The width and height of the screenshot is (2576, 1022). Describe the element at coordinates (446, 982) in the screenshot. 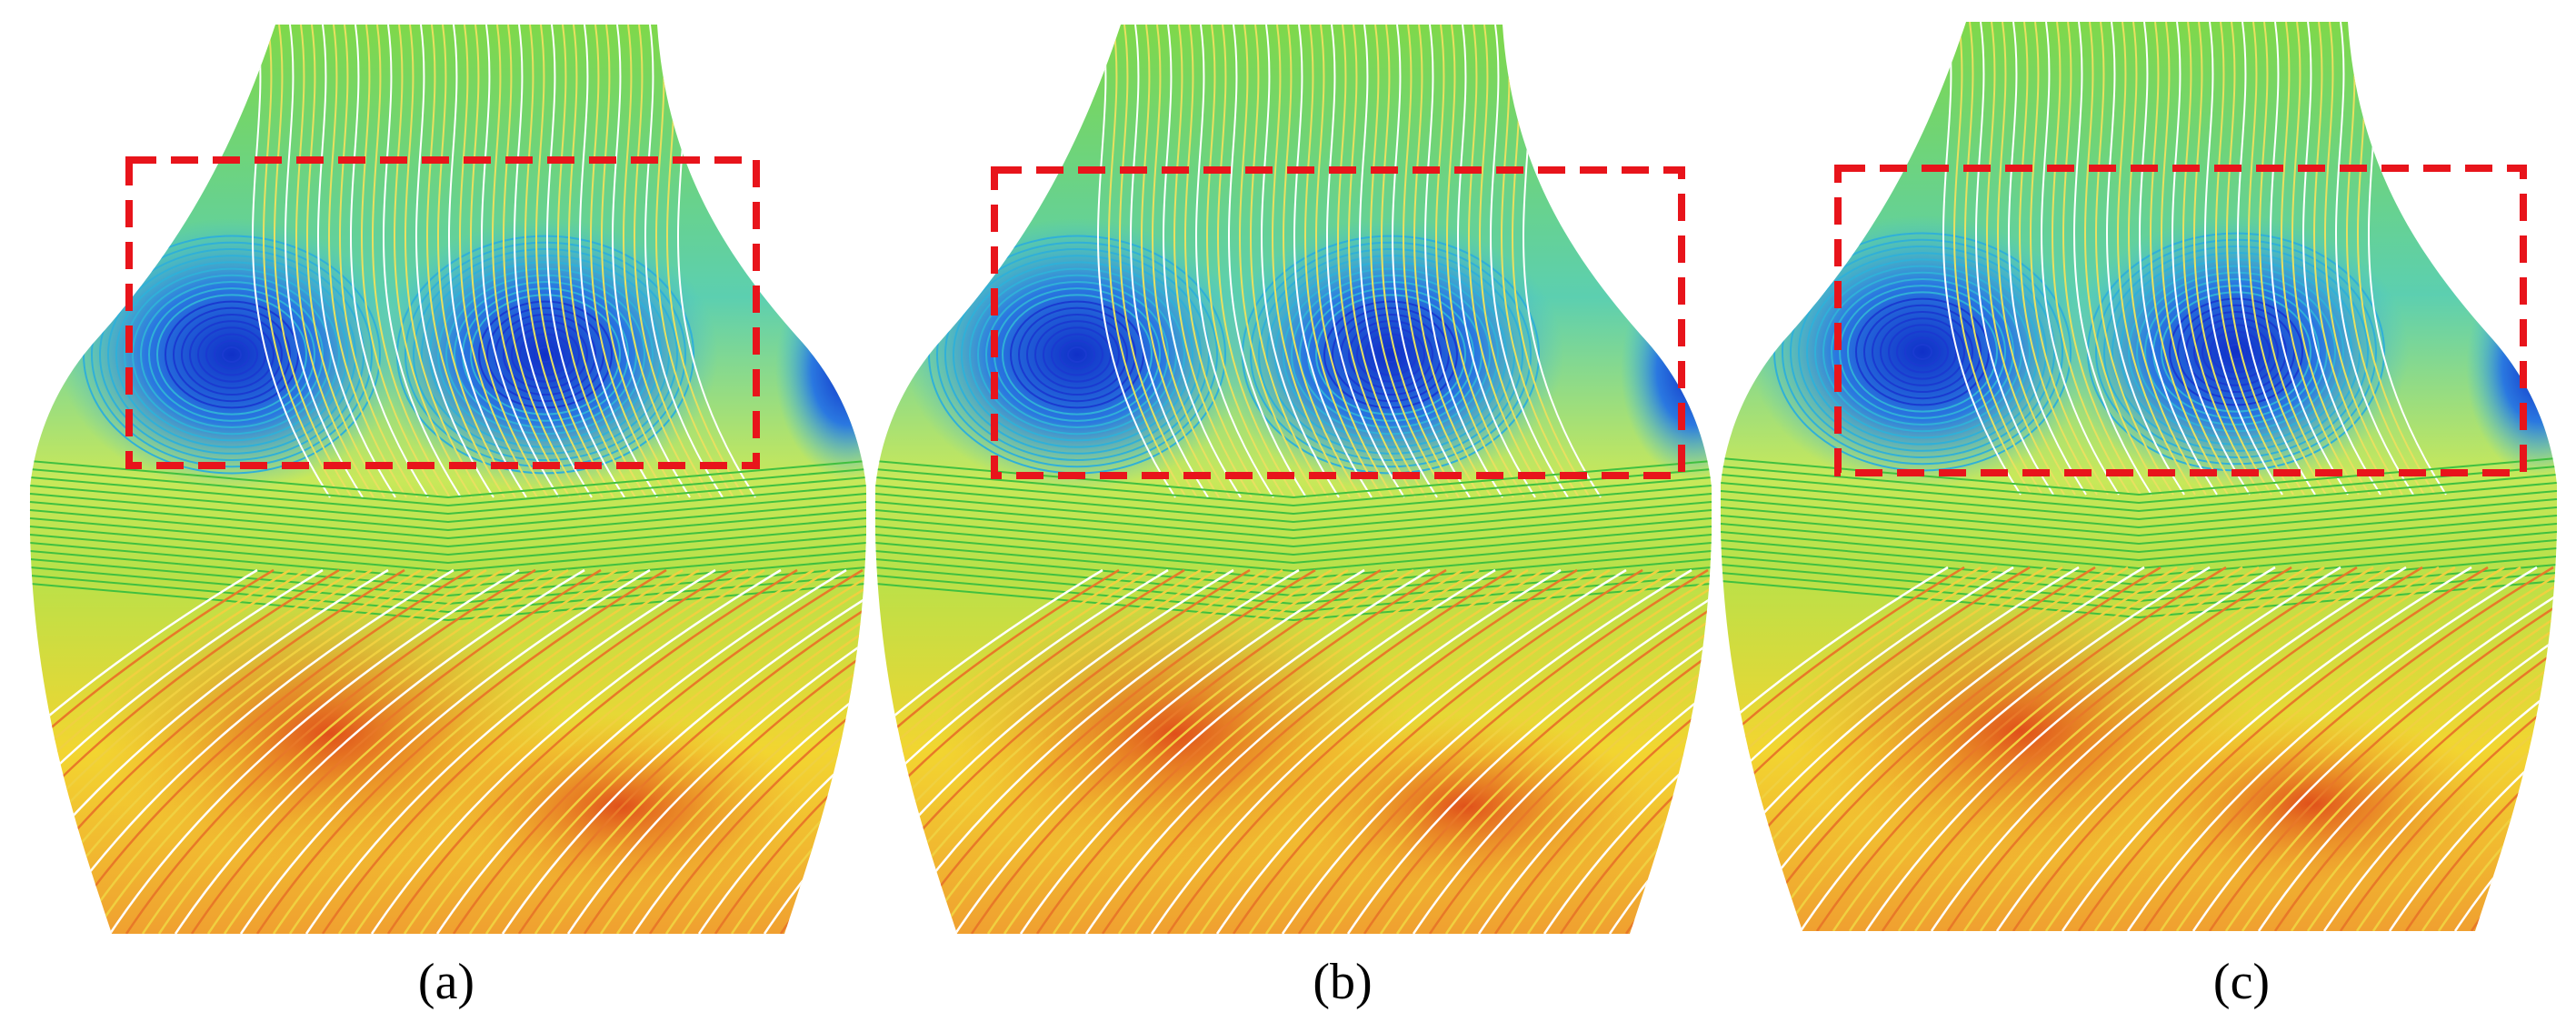

I see `panel-label: (a)` at that location.